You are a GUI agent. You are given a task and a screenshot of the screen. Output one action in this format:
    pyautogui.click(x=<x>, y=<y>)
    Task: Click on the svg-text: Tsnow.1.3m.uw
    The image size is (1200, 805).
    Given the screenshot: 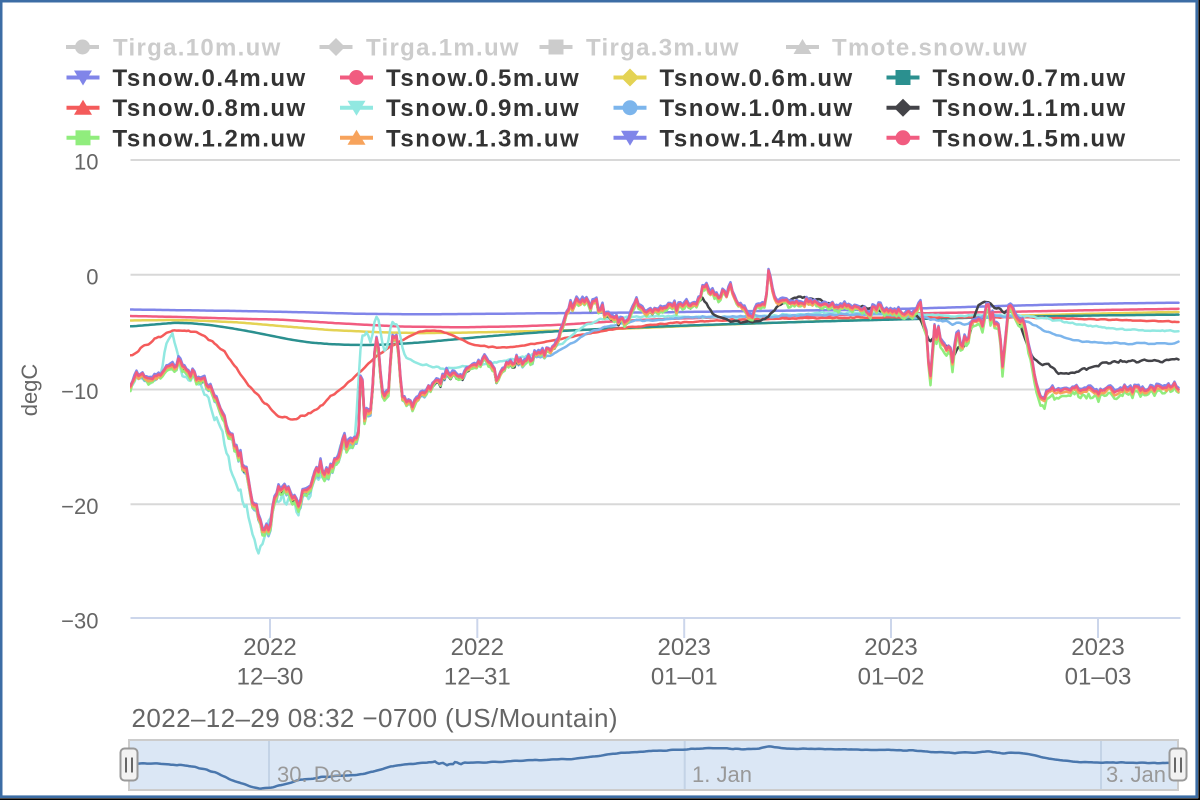 What is the action you would take?
    pyautogui.click(x=483, y=138)
    